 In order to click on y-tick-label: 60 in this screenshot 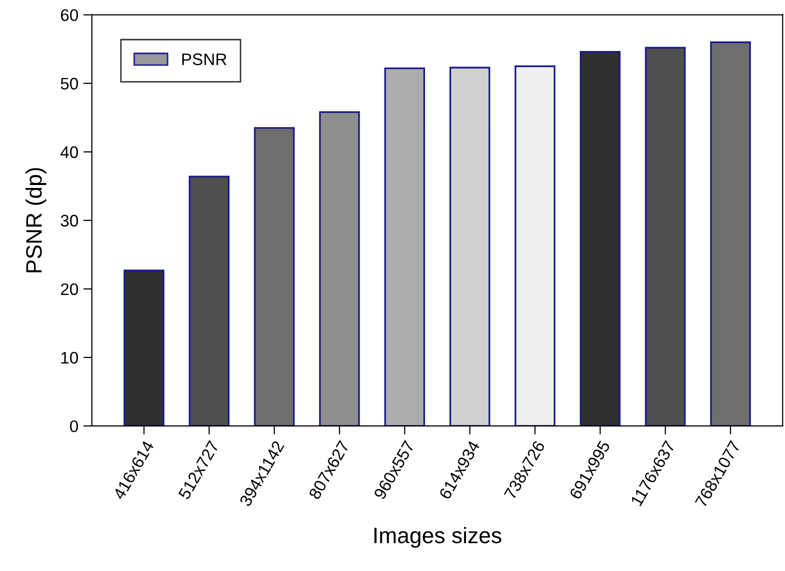, I will do `click(69, 15)`.